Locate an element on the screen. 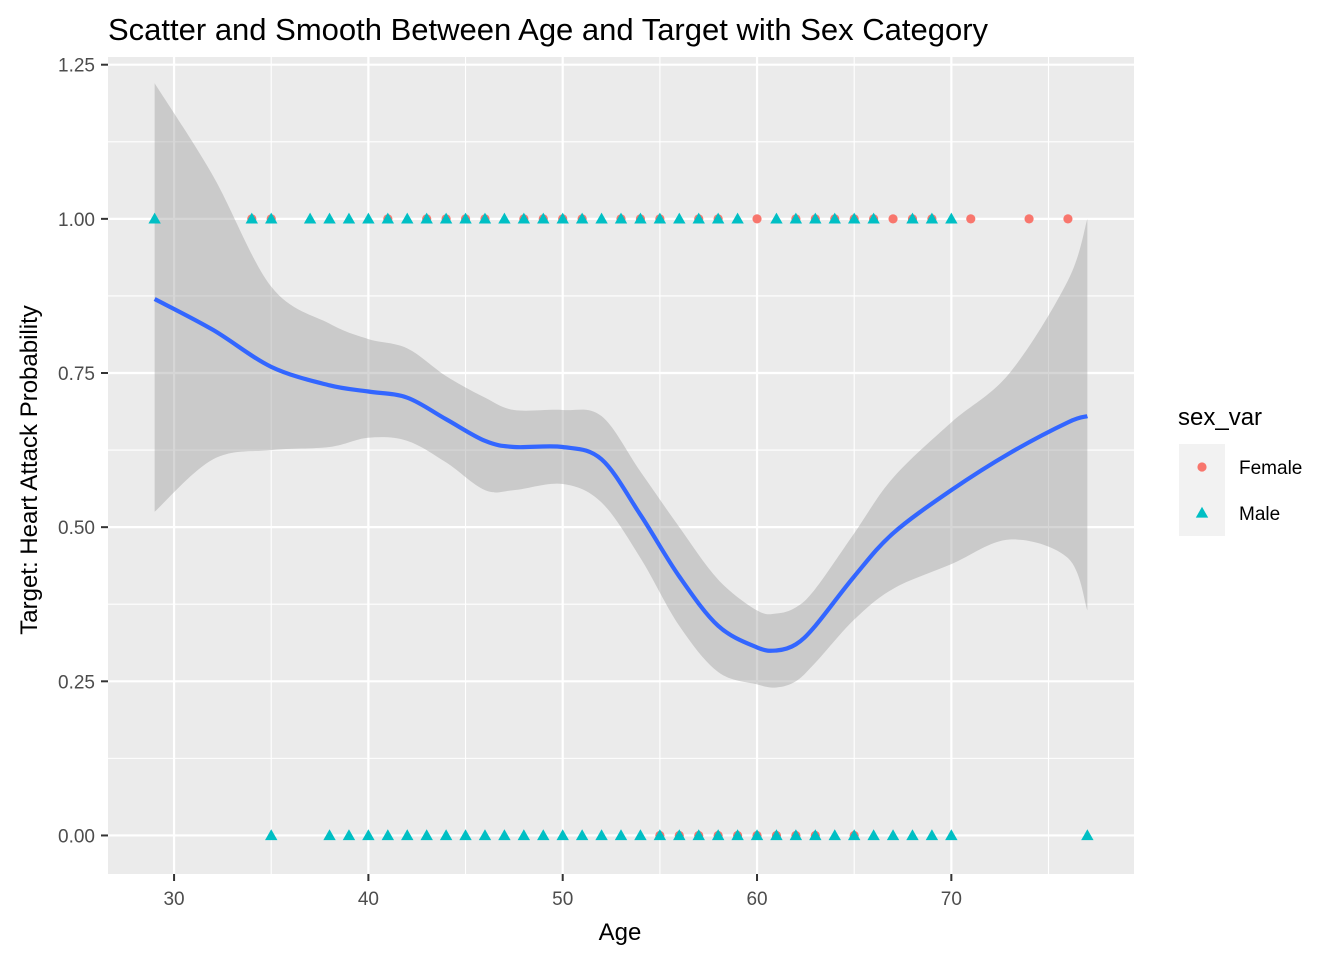 The height and width of the screenshot is (960, 1344). y-tick-label: 0.25 is located at coordinates (76, 682).